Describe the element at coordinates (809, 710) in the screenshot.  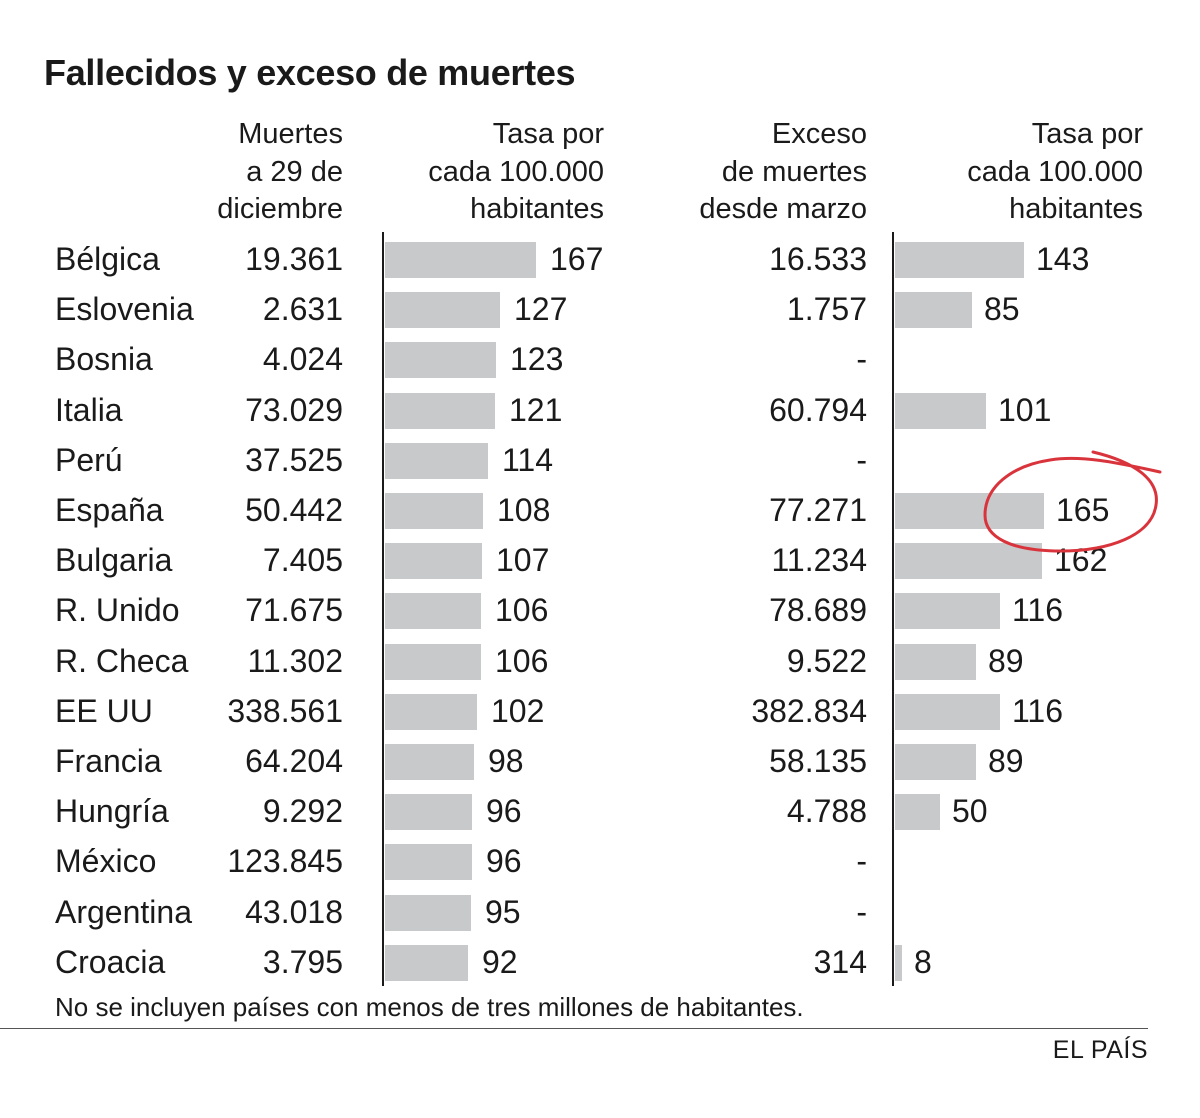
I see `excess-value: 382.834` at that location.